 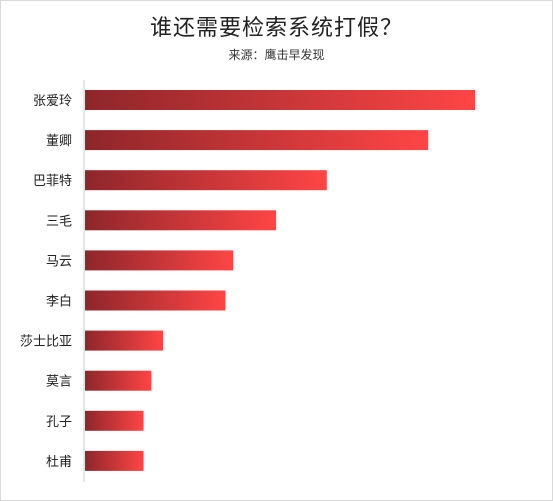 What do you see at coordinates (46, 342) in the screenshot?
I see `category-label-6: 莎士比亚` at bounding box center [46, 342].